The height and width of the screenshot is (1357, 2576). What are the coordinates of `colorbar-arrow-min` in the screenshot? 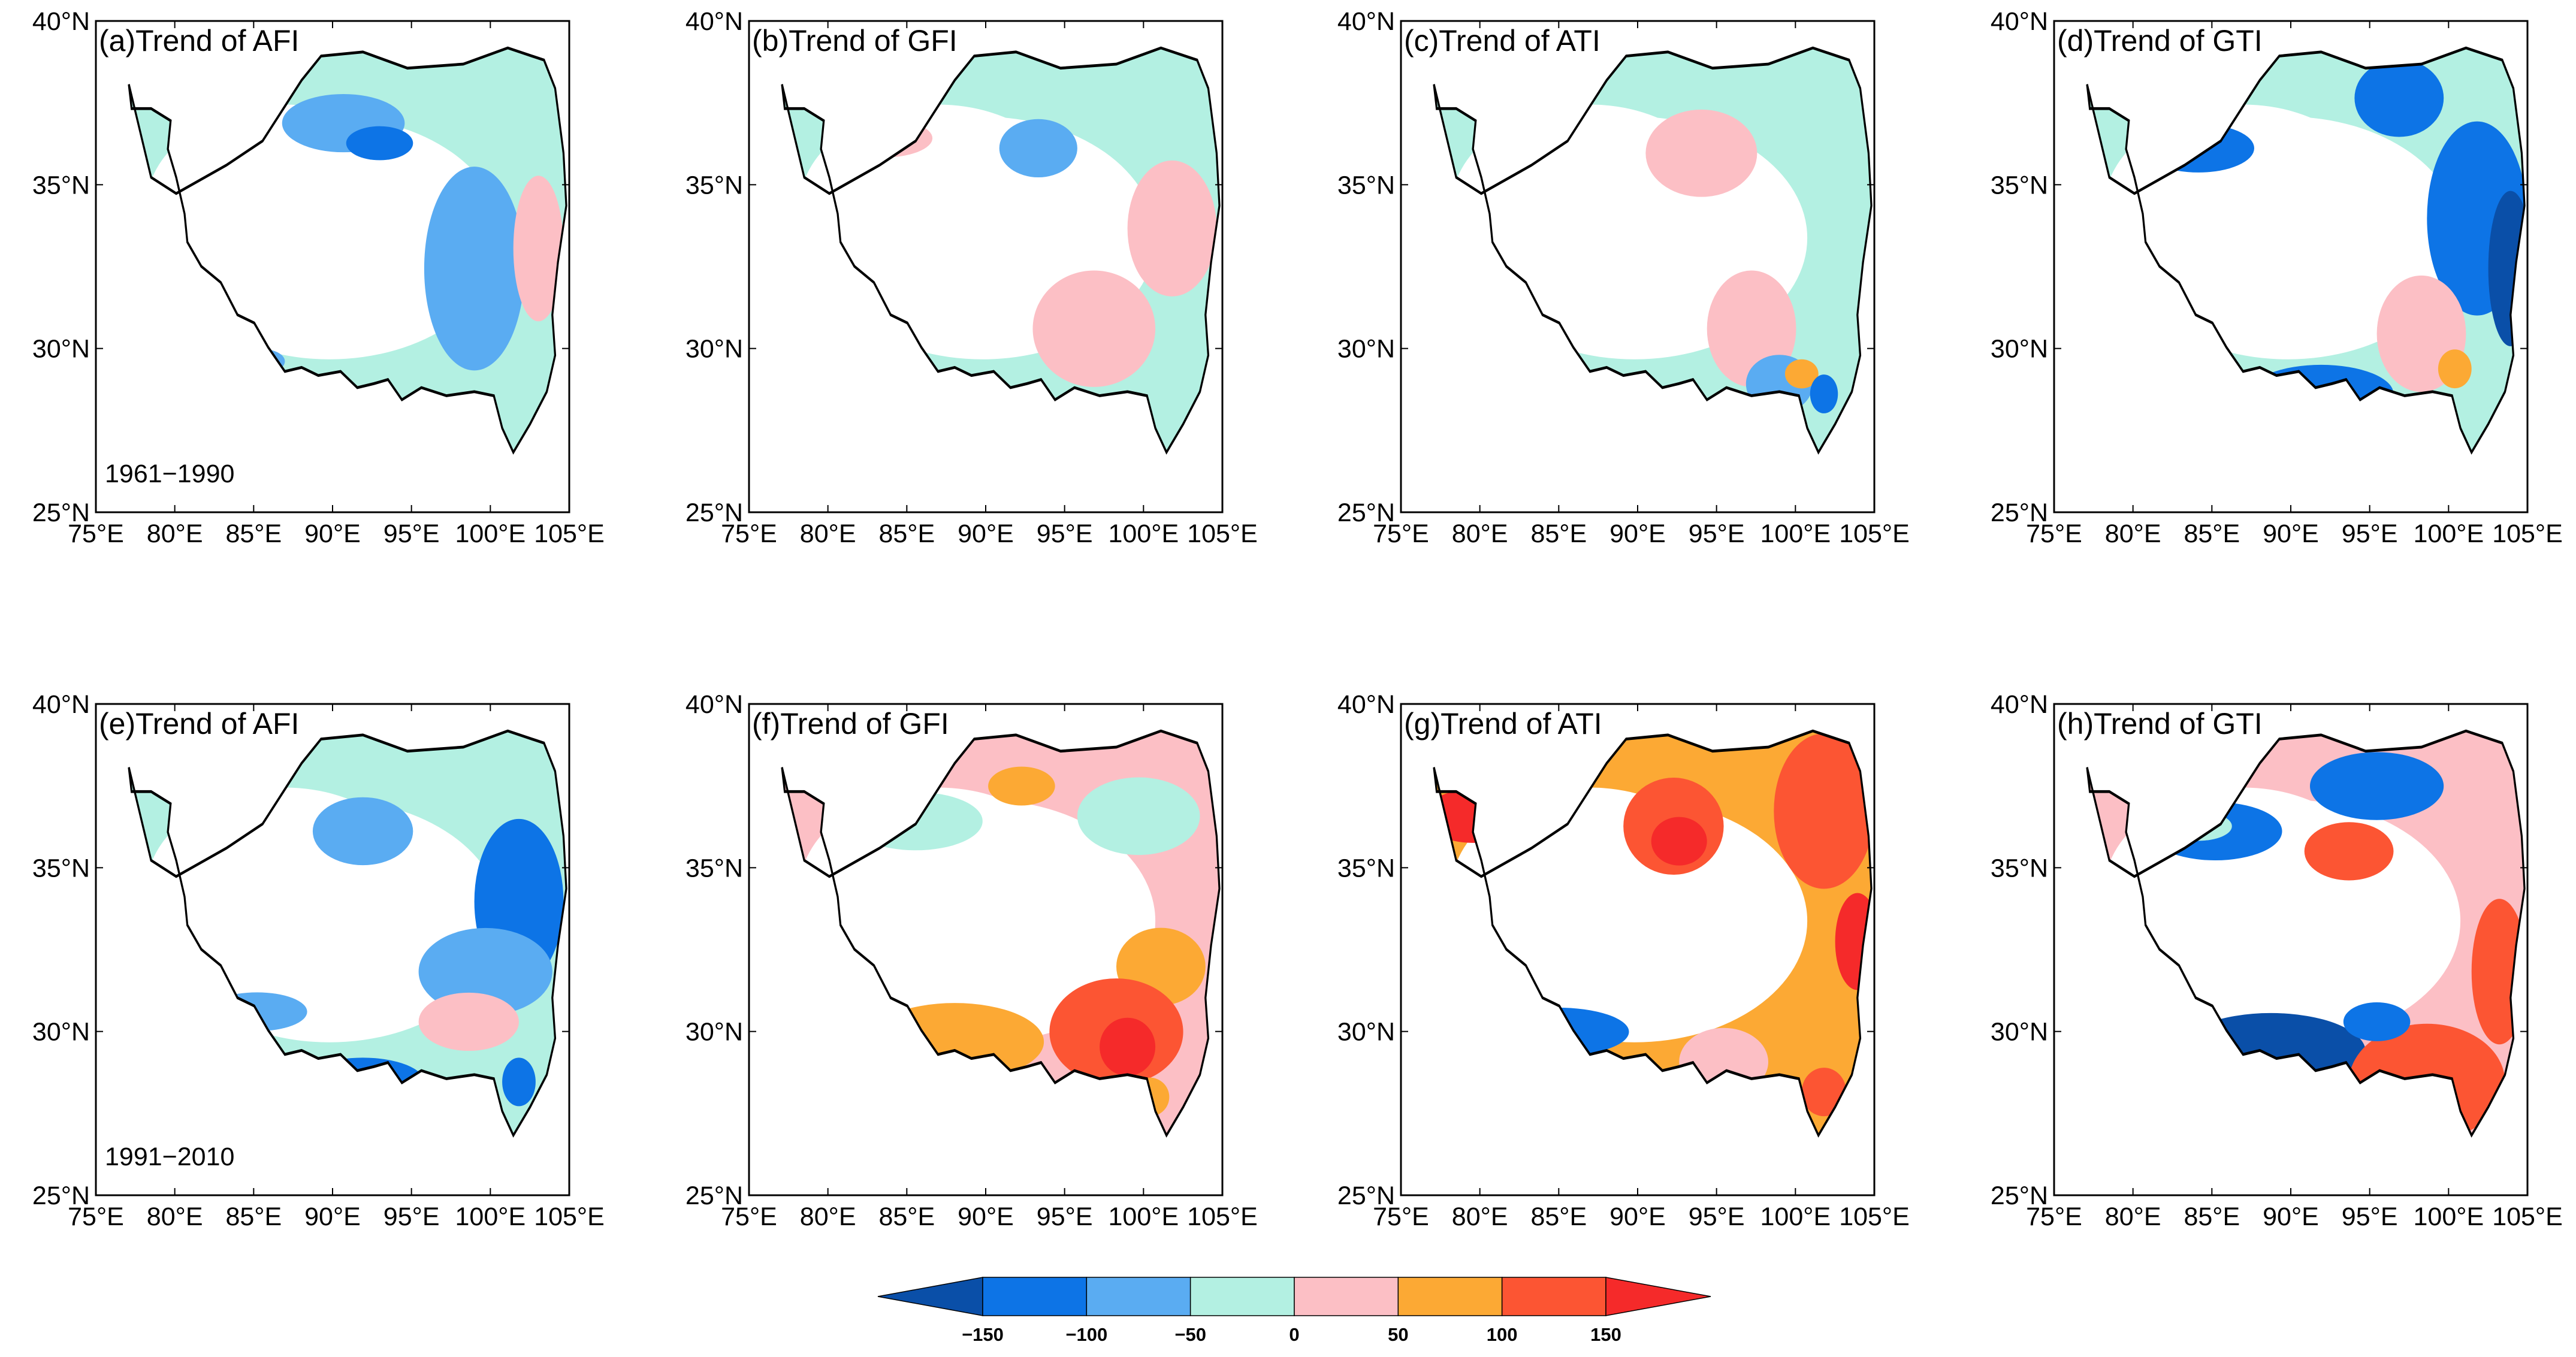 It's located at (930, 1296).